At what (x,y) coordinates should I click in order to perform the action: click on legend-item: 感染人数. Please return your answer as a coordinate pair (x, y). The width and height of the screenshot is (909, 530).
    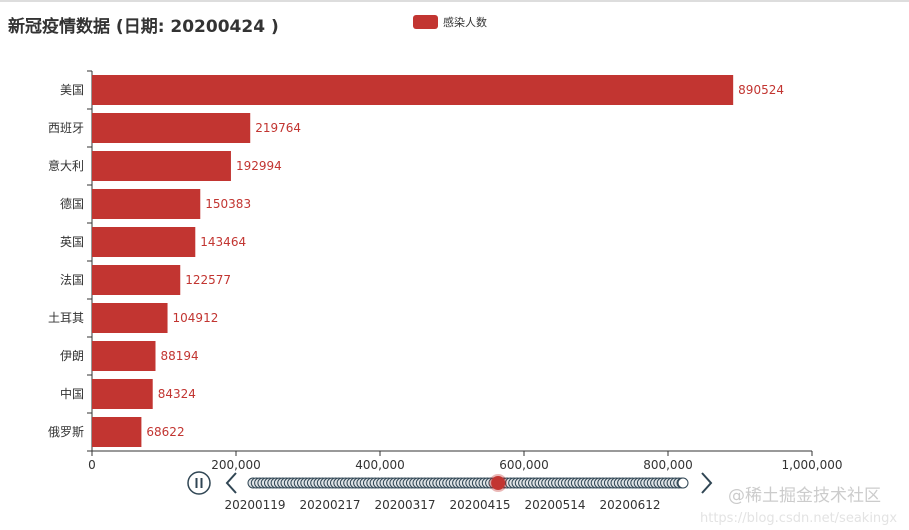
    Looking at the image, I should click on (450, 22).